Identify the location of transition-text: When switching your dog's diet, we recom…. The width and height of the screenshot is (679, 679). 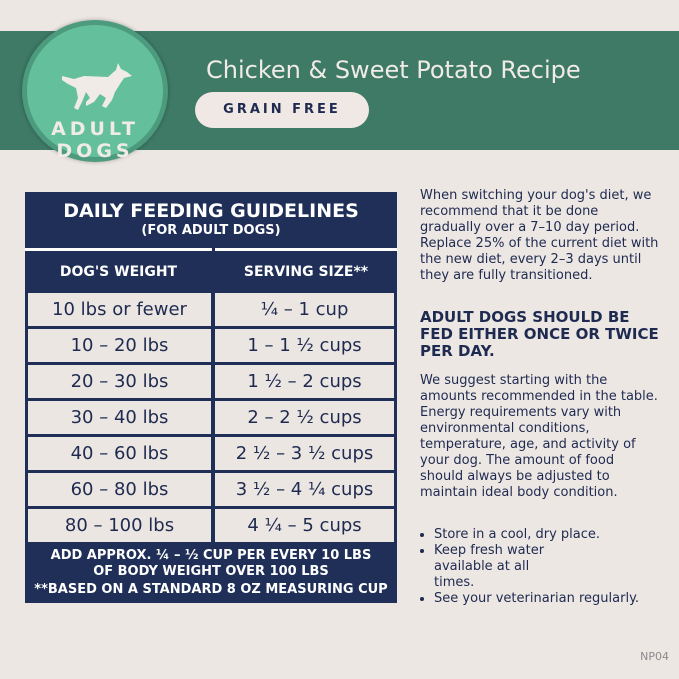
(539, 235).